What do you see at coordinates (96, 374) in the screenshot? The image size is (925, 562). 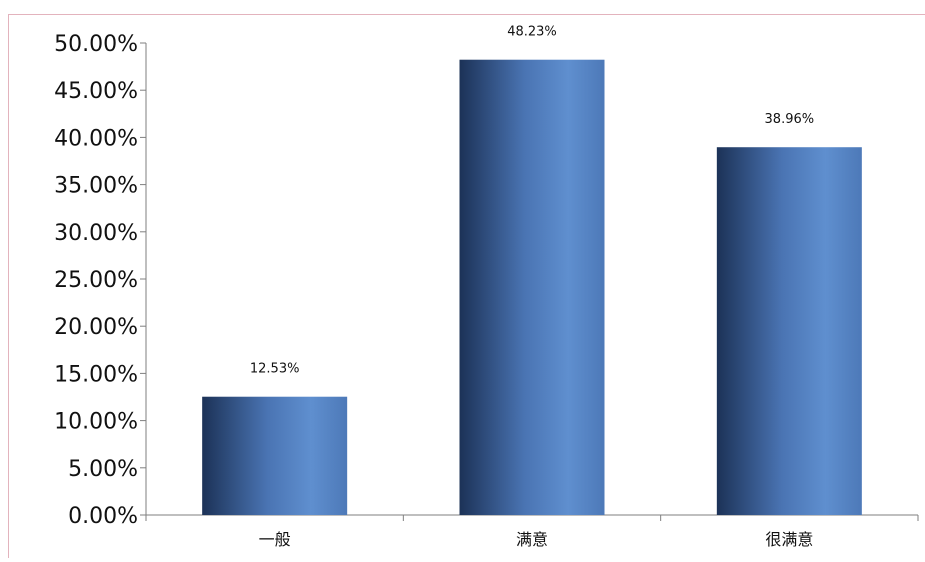 I see `y-tick-label: 15.00%` at bounding box center [96, 374].